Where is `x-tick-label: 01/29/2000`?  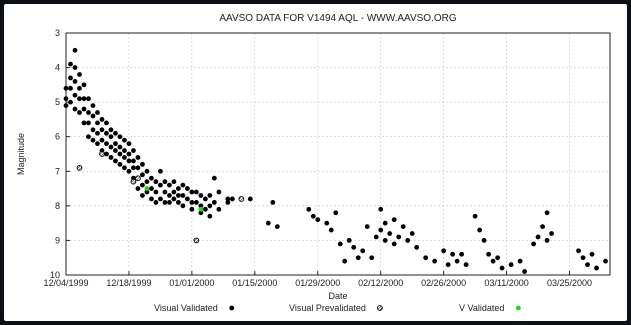 x-tick-label: 01/29/2000 is located at coordinates (317, 283).